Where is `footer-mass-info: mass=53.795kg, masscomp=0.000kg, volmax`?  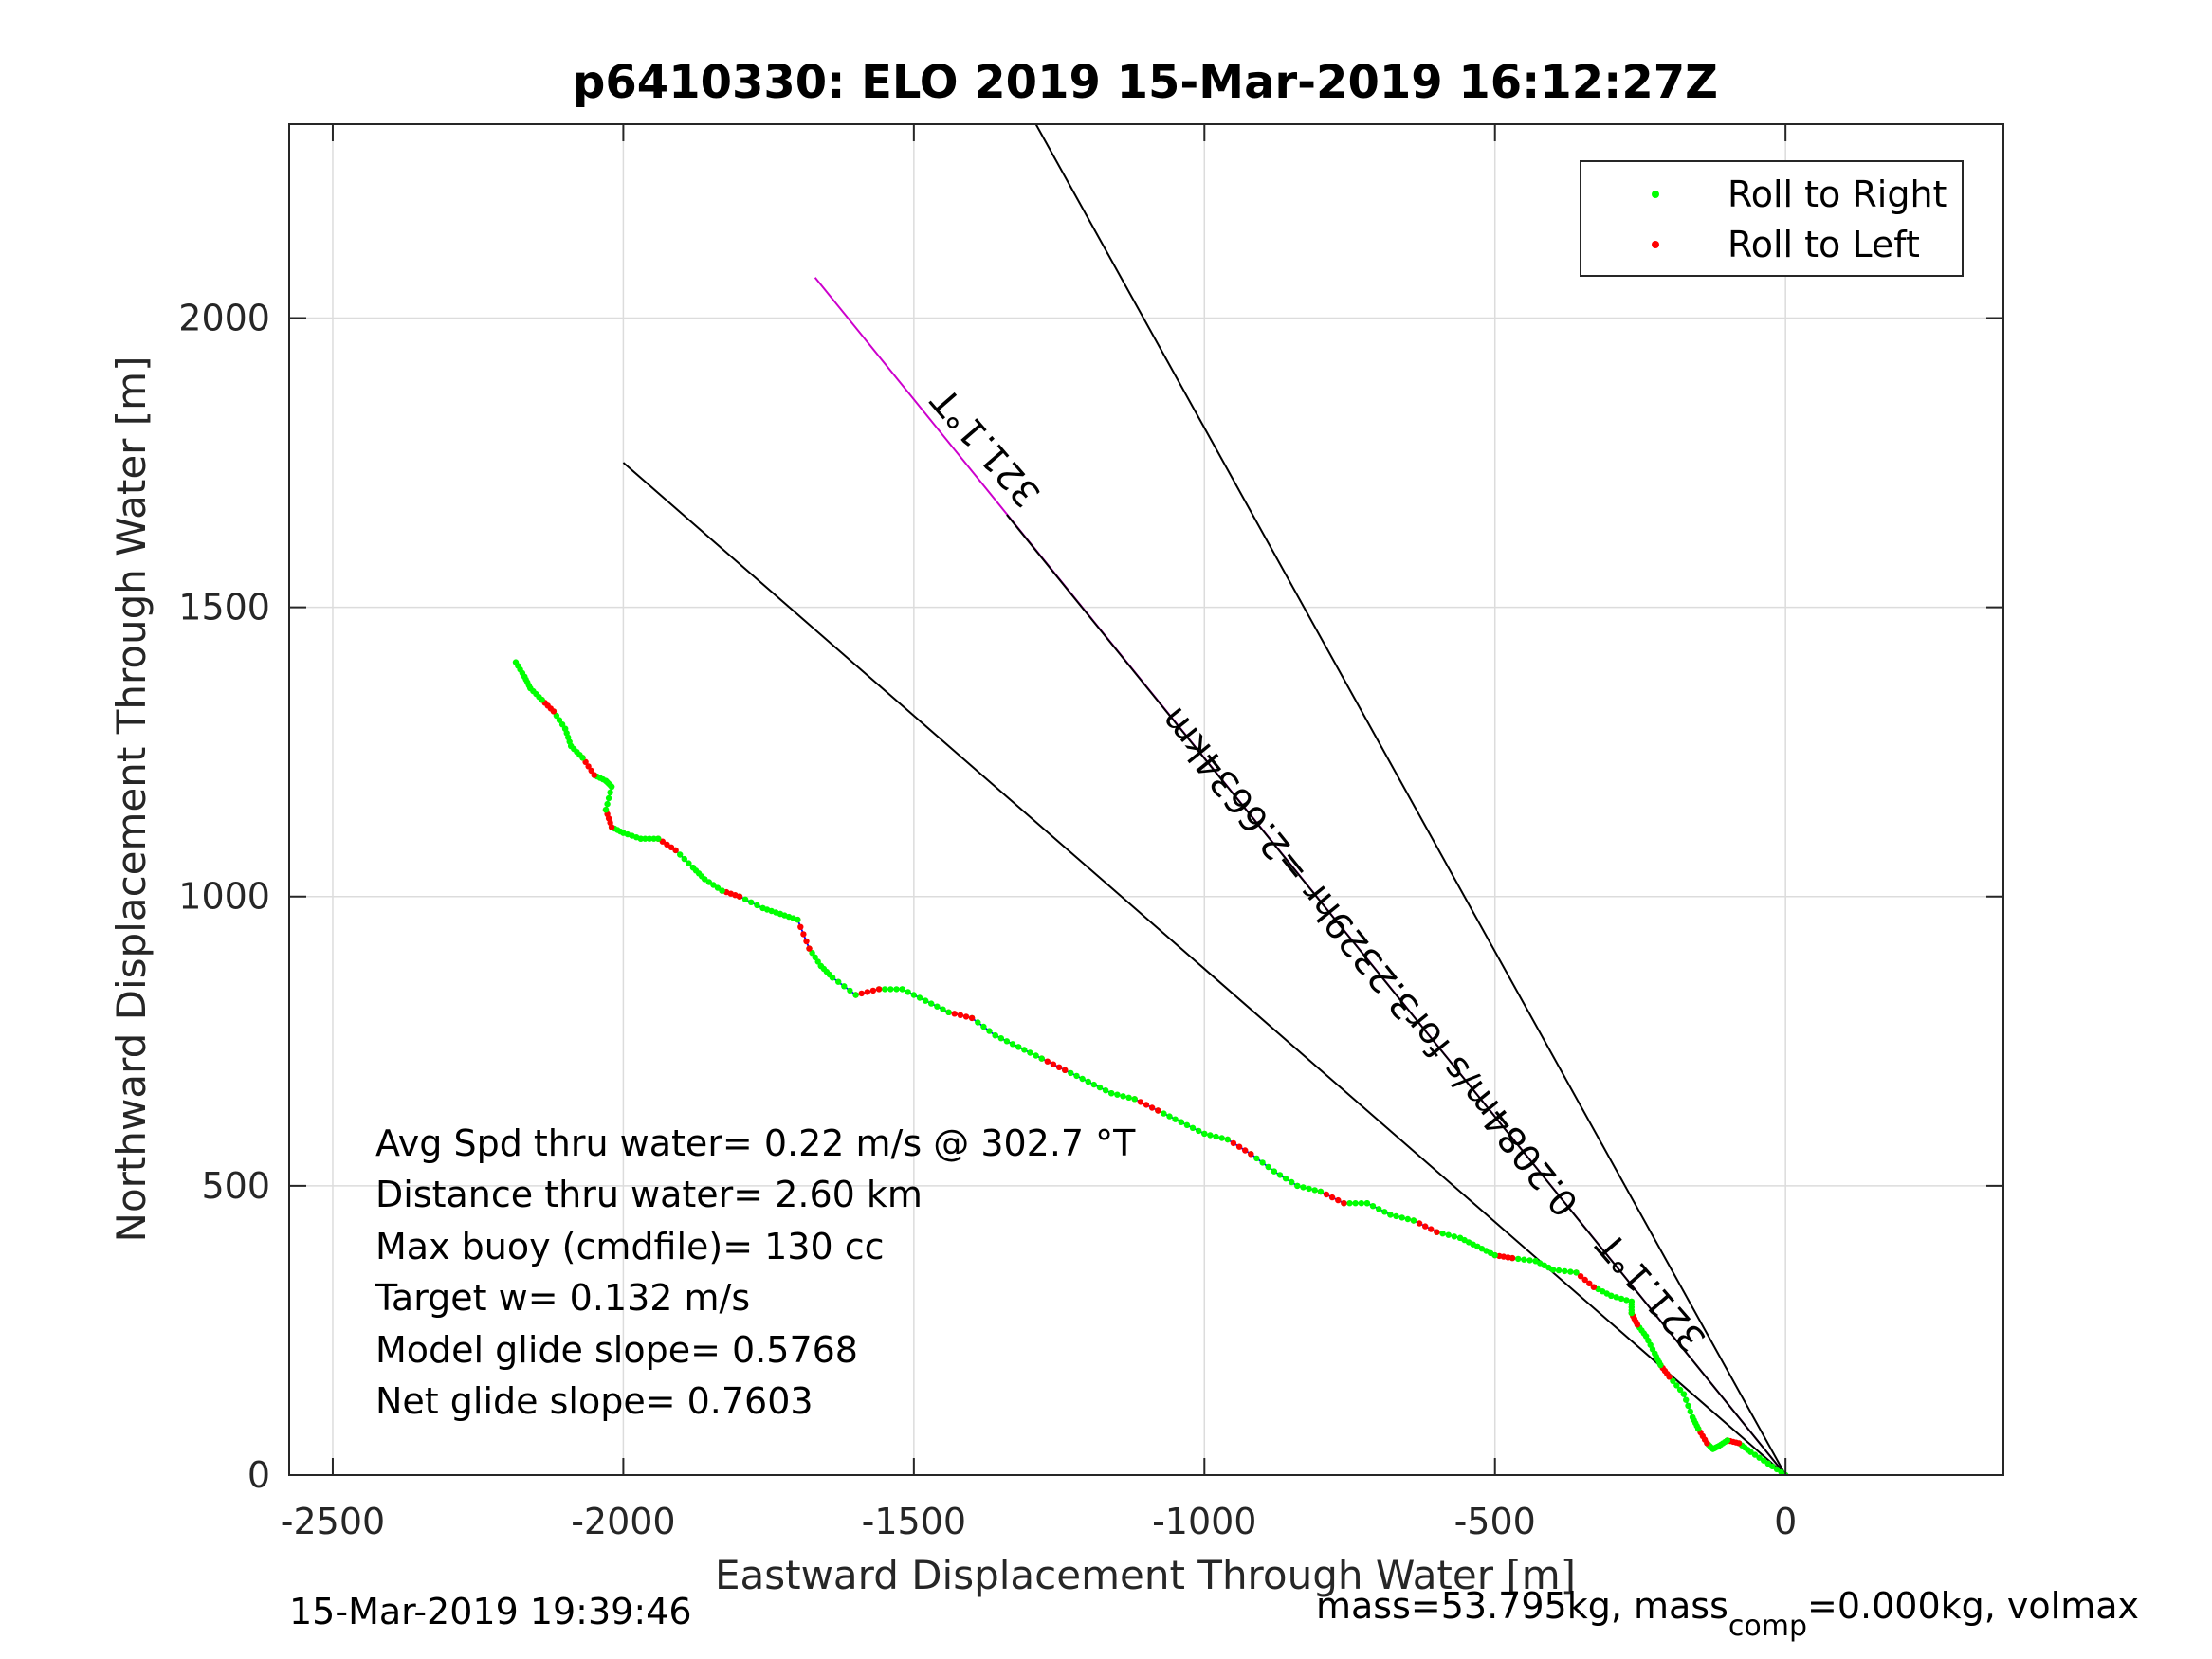 footer-mass-info: mass=53.795kg, masscomp=0.000kg, volmax is located at coordinates (1727, 1614).